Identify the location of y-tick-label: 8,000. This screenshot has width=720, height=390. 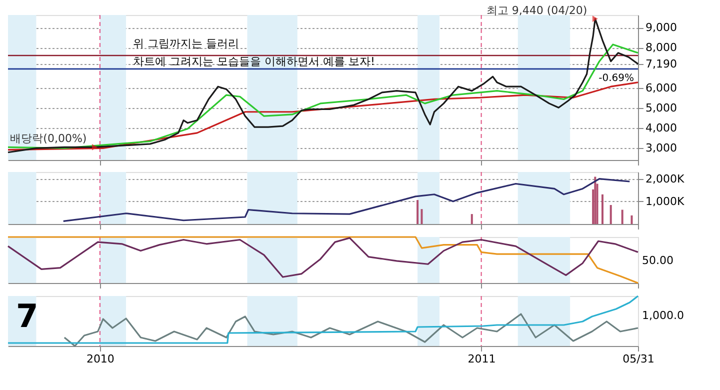
(661, 47).